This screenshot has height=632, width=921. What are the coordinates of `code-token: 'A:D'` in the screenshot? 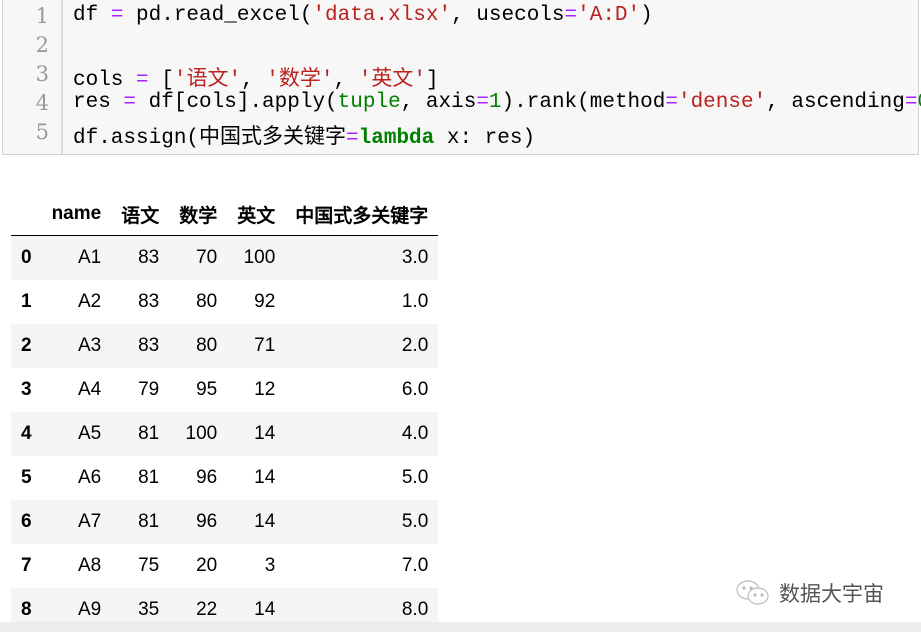 It's located at (609, 15).